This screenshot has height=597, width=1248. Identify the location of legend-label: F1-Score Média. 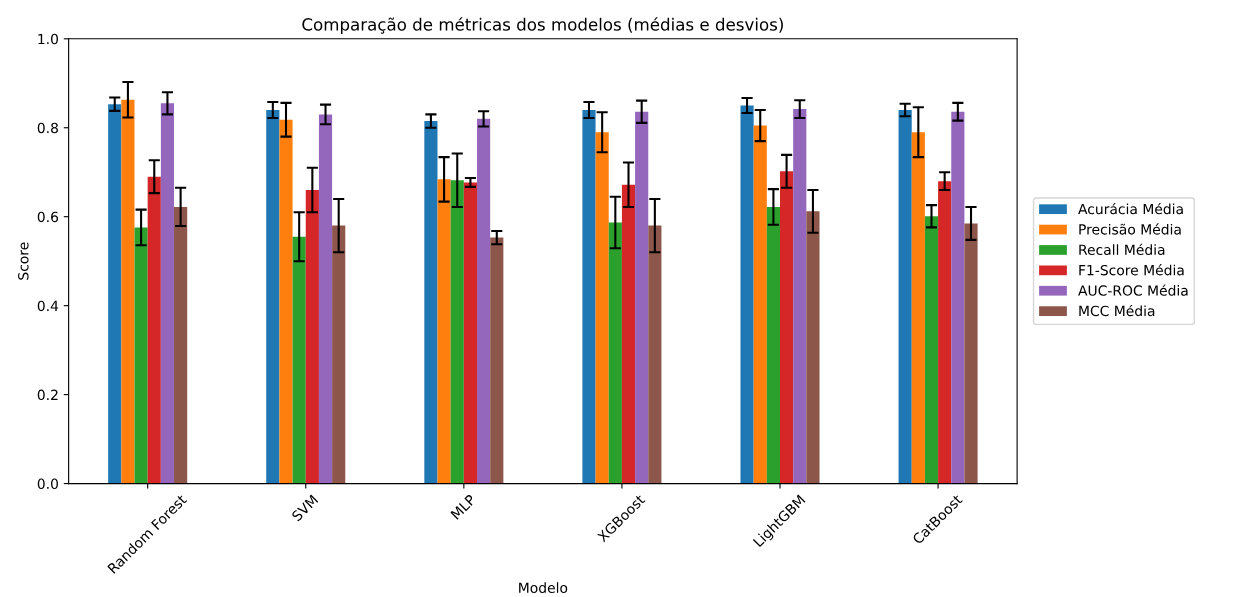
(1131, 270).